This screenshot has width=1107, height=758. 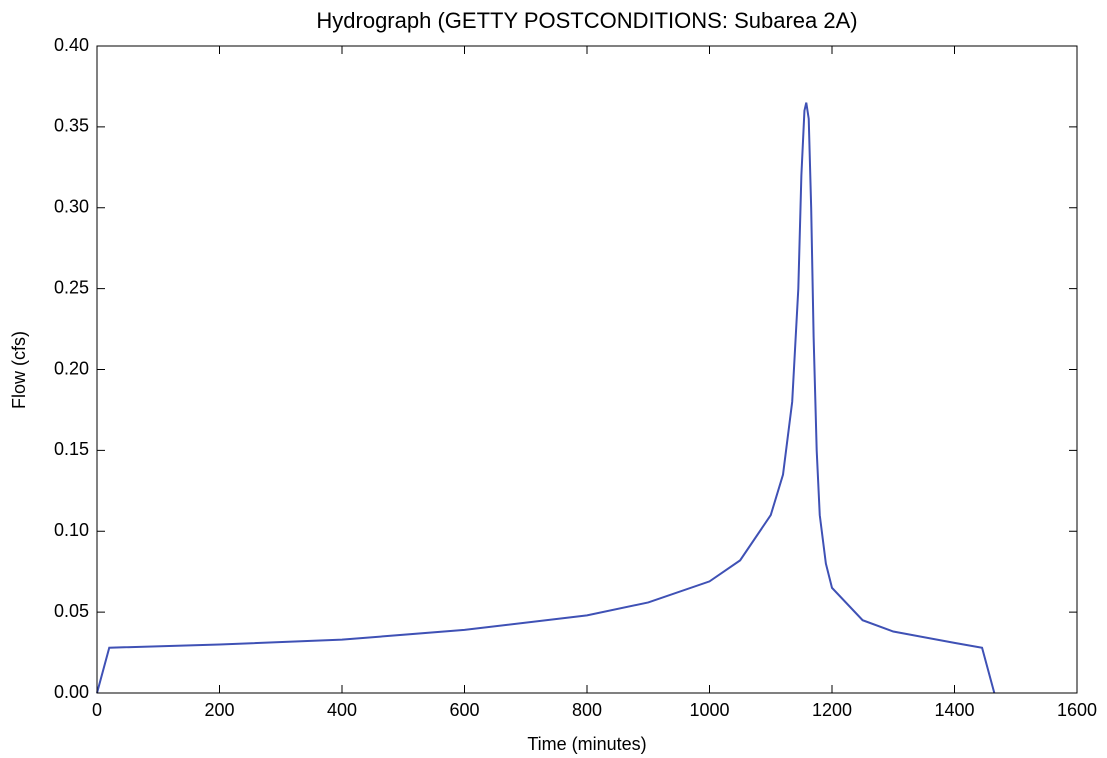 What do you see at coordinates (71, 287) in the screenshot?
I see `y-tick-label: 0.25` at bounding box center [71, 287].